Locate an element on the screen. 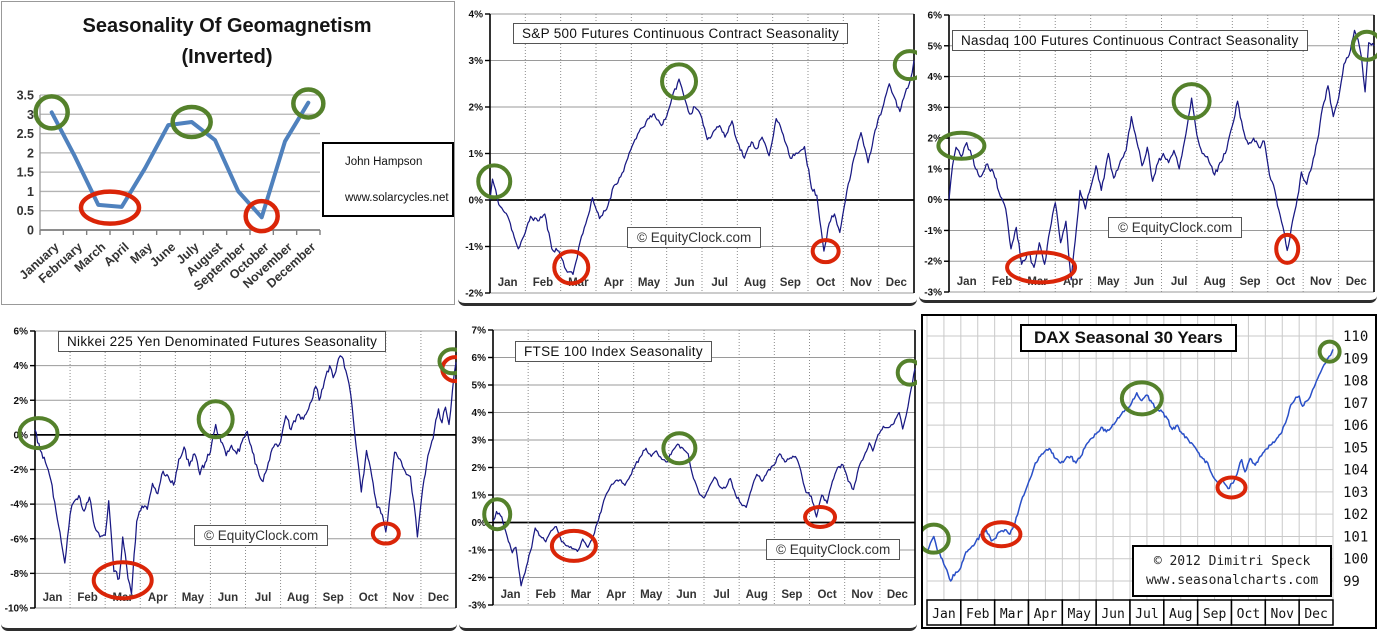  svg-text: 2 is located at coordinates (30, 153).